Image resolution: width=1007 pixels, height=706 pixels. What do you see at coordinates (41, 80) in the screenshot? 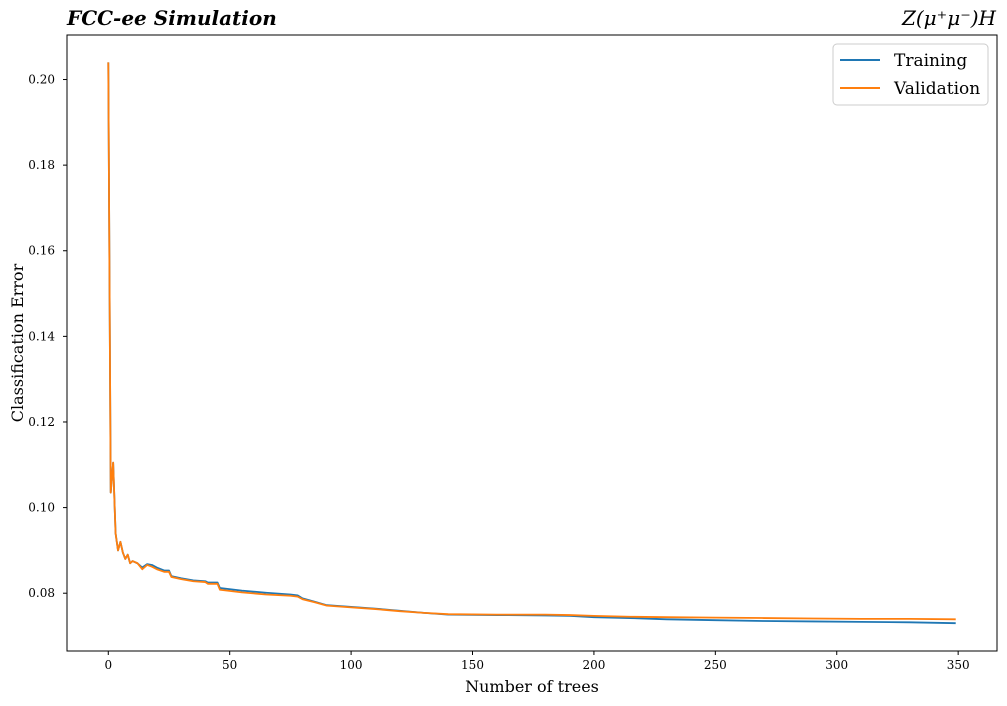
I see `y-tick-label: 0.20` at bounding box center [41, 80].